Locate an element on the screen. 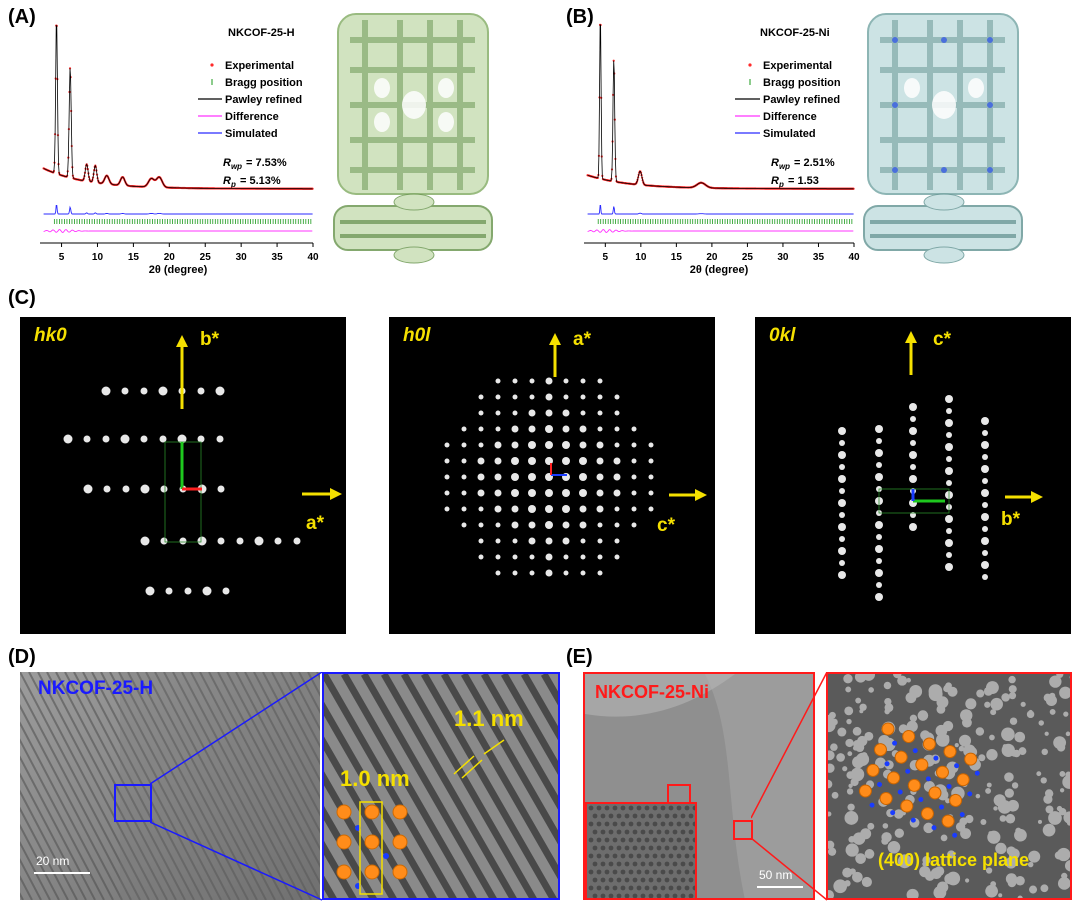 This screenshot has height=907, width=1080. xrd-sample-title: NKCOF-25-Ni is located at coordinates (795, 33).